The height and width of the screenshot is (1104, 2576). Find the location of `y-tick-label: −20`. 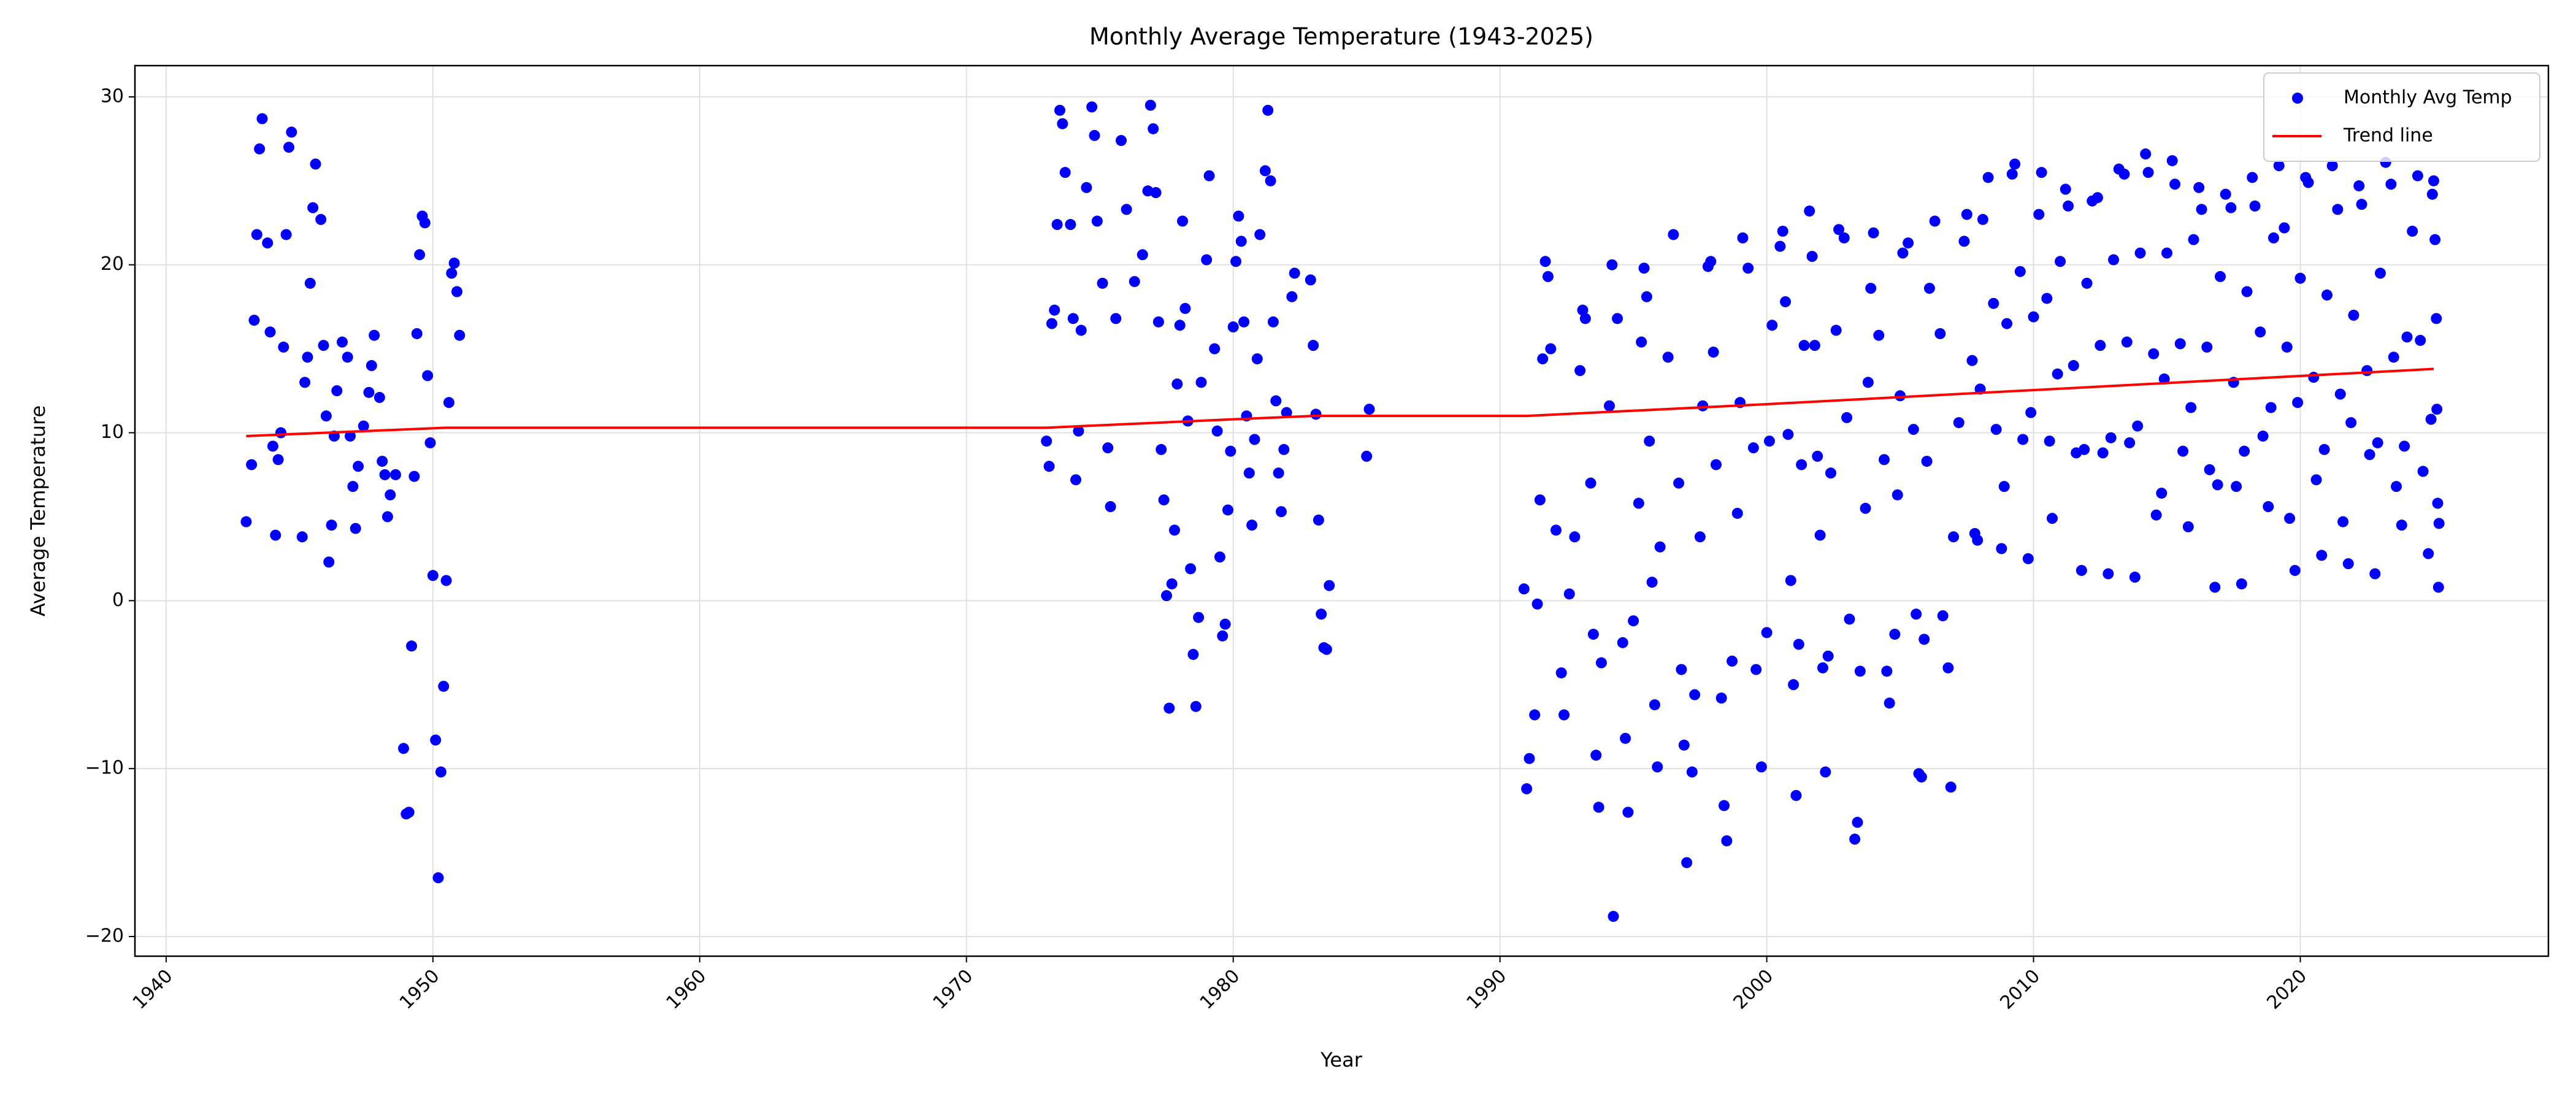

y-tick-label: −20 is located at coordinates (104, 935).